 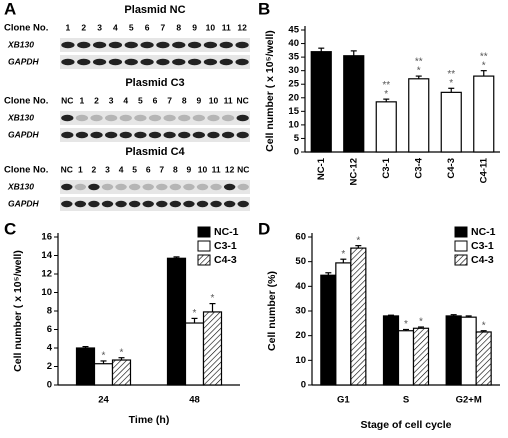 What do you see at coordinates (343, 400) in the screenshot?
I see `x-tick-label: G1` at bounding box center [343, 400].